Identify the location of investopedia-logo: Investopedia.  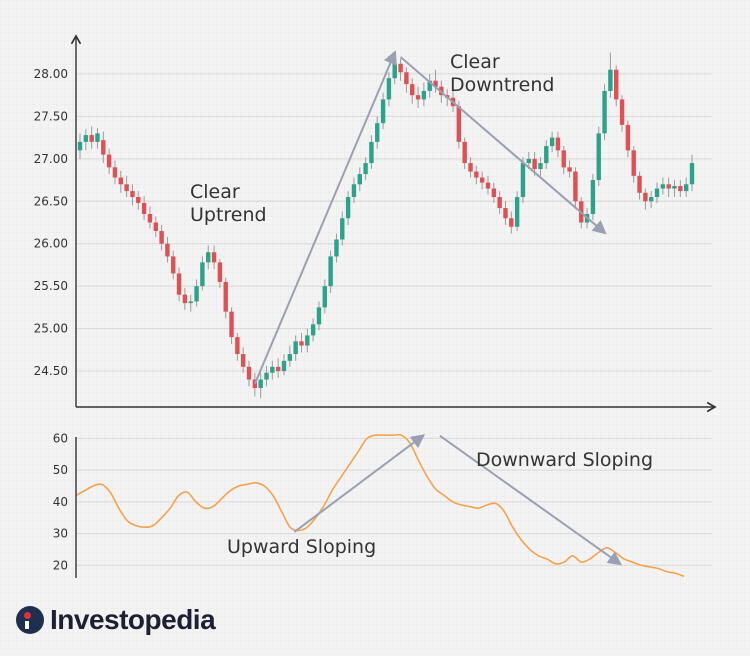
(116, 620).